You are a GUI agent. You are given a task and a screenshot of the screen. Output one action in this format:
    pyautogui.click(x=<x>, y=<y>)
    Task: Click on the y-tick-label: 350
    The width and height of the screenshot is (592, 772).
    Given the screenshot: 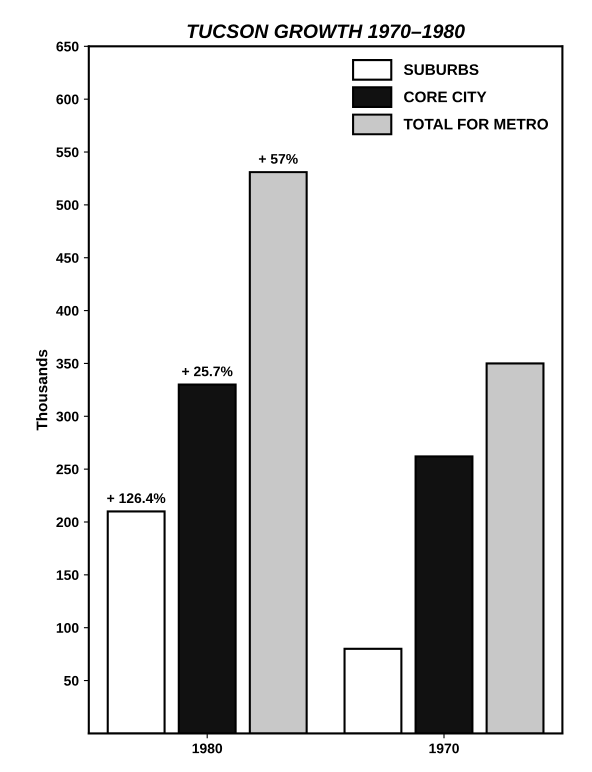 What is the action you would take?
    pyautogui.click(x=67, y=363)
    